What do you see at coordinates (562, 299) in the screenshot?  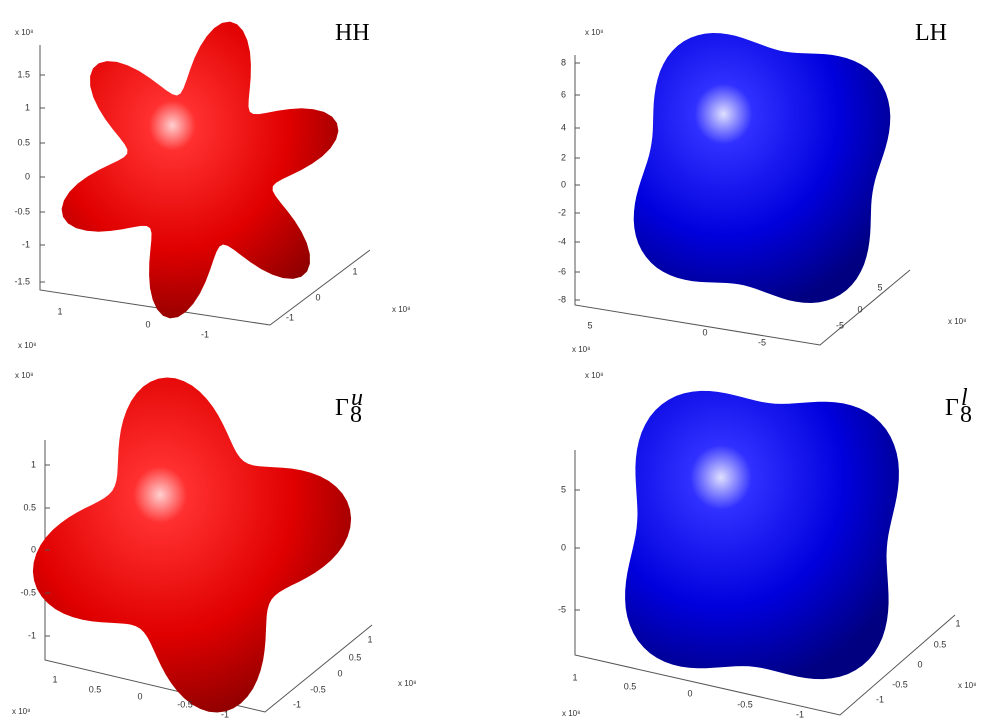 I see `z-tick-label: -8` at bounding box center [562, 299].